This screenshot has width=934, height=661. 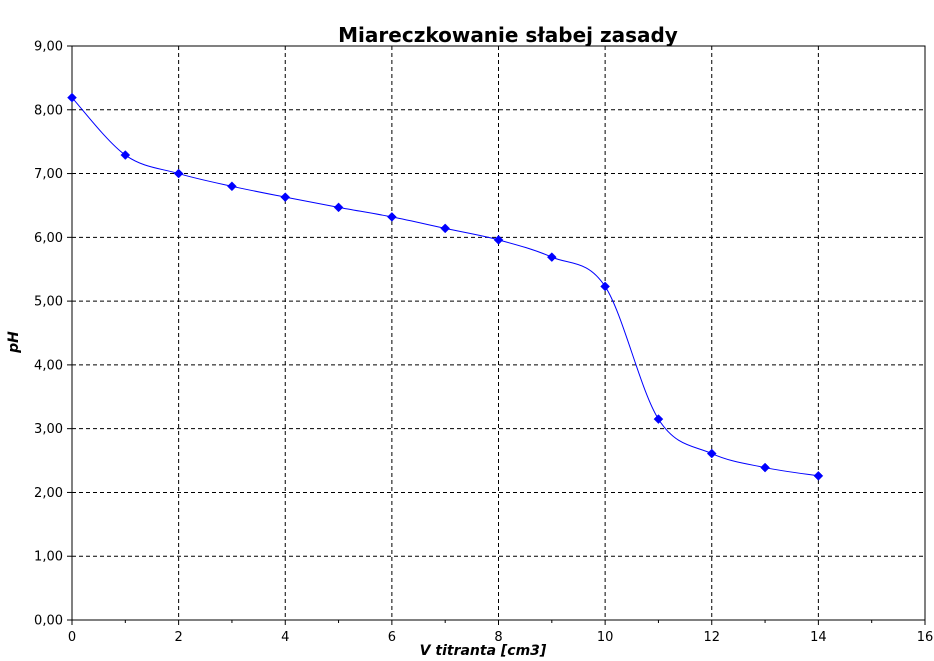 I want to click on x-tick-label: 14, so click(x=818, y=637).